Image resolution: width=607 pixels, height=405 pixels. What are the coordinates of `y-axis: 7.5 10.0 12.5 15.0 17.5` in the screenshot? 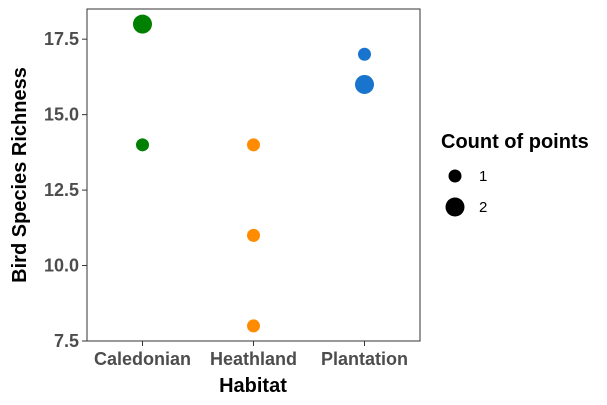 It's located at (65, 190).